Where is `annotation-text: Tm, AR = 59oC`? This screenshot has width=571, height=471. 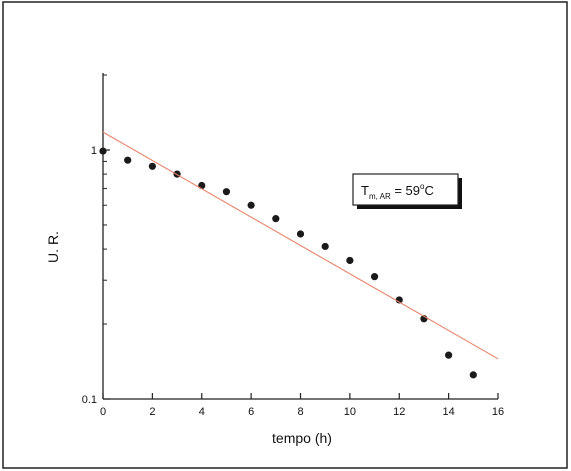
annotation-text: Tm, AR = 59oC is located at coordinates (397, 191).